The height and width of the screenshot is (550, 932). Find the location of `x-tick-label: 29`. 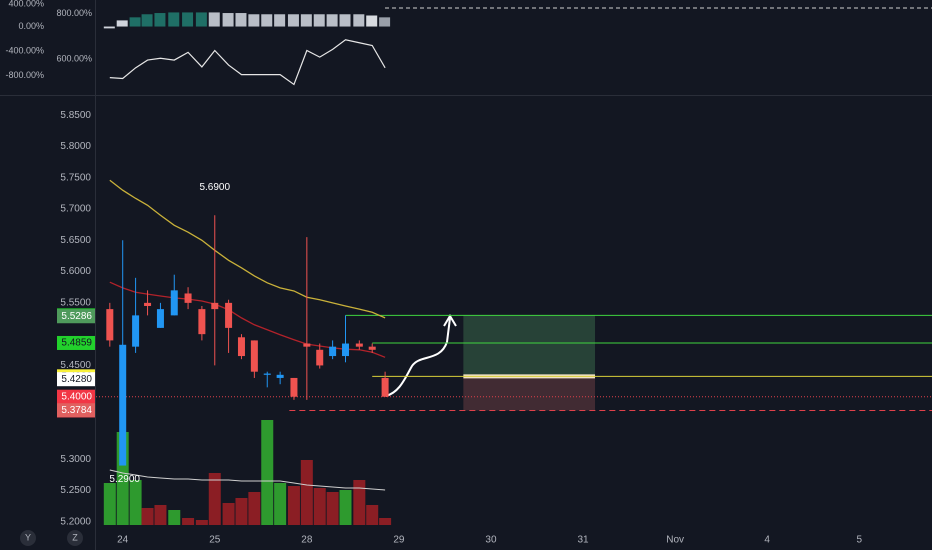

x-tick-label: 29 is located at coordinates (399, 540).